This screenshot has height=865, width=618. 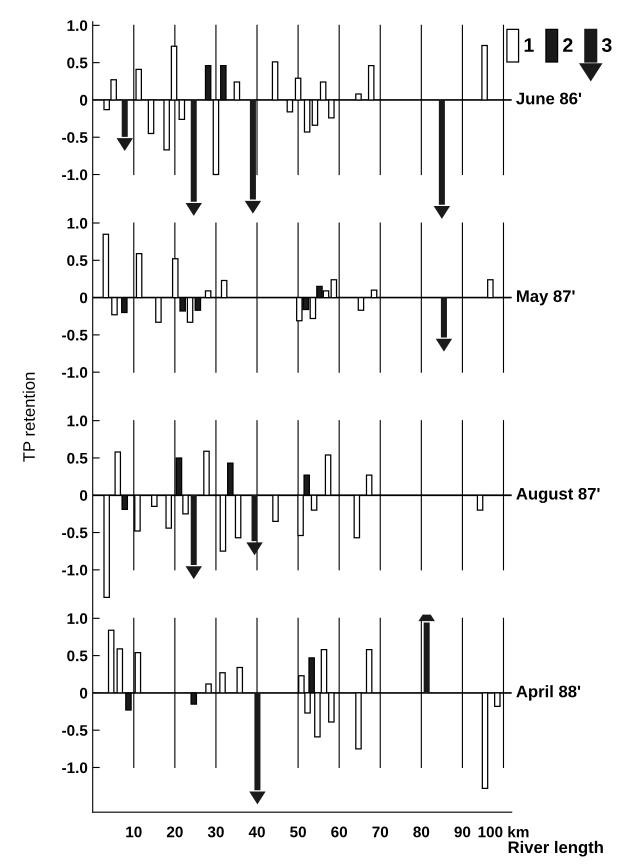 What do you see at coordinates (134, 832) in the screenshot?
I see `x-tick-label: 10` at bounding box center [134, 832].